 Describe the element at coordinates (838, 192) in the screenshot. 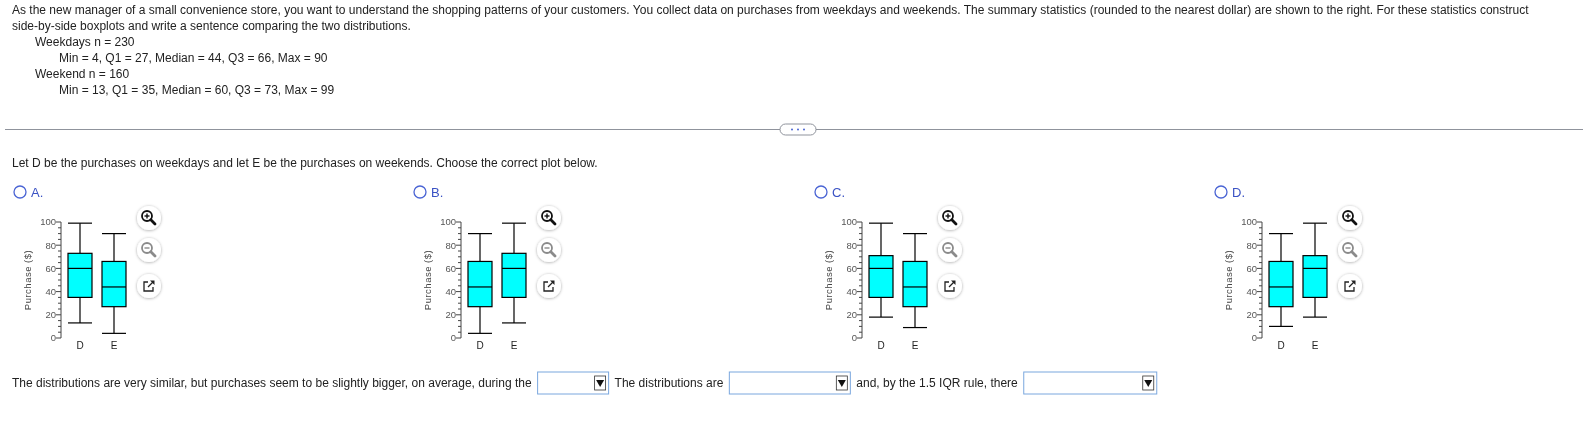

I see `chart-title: C.` at that location.